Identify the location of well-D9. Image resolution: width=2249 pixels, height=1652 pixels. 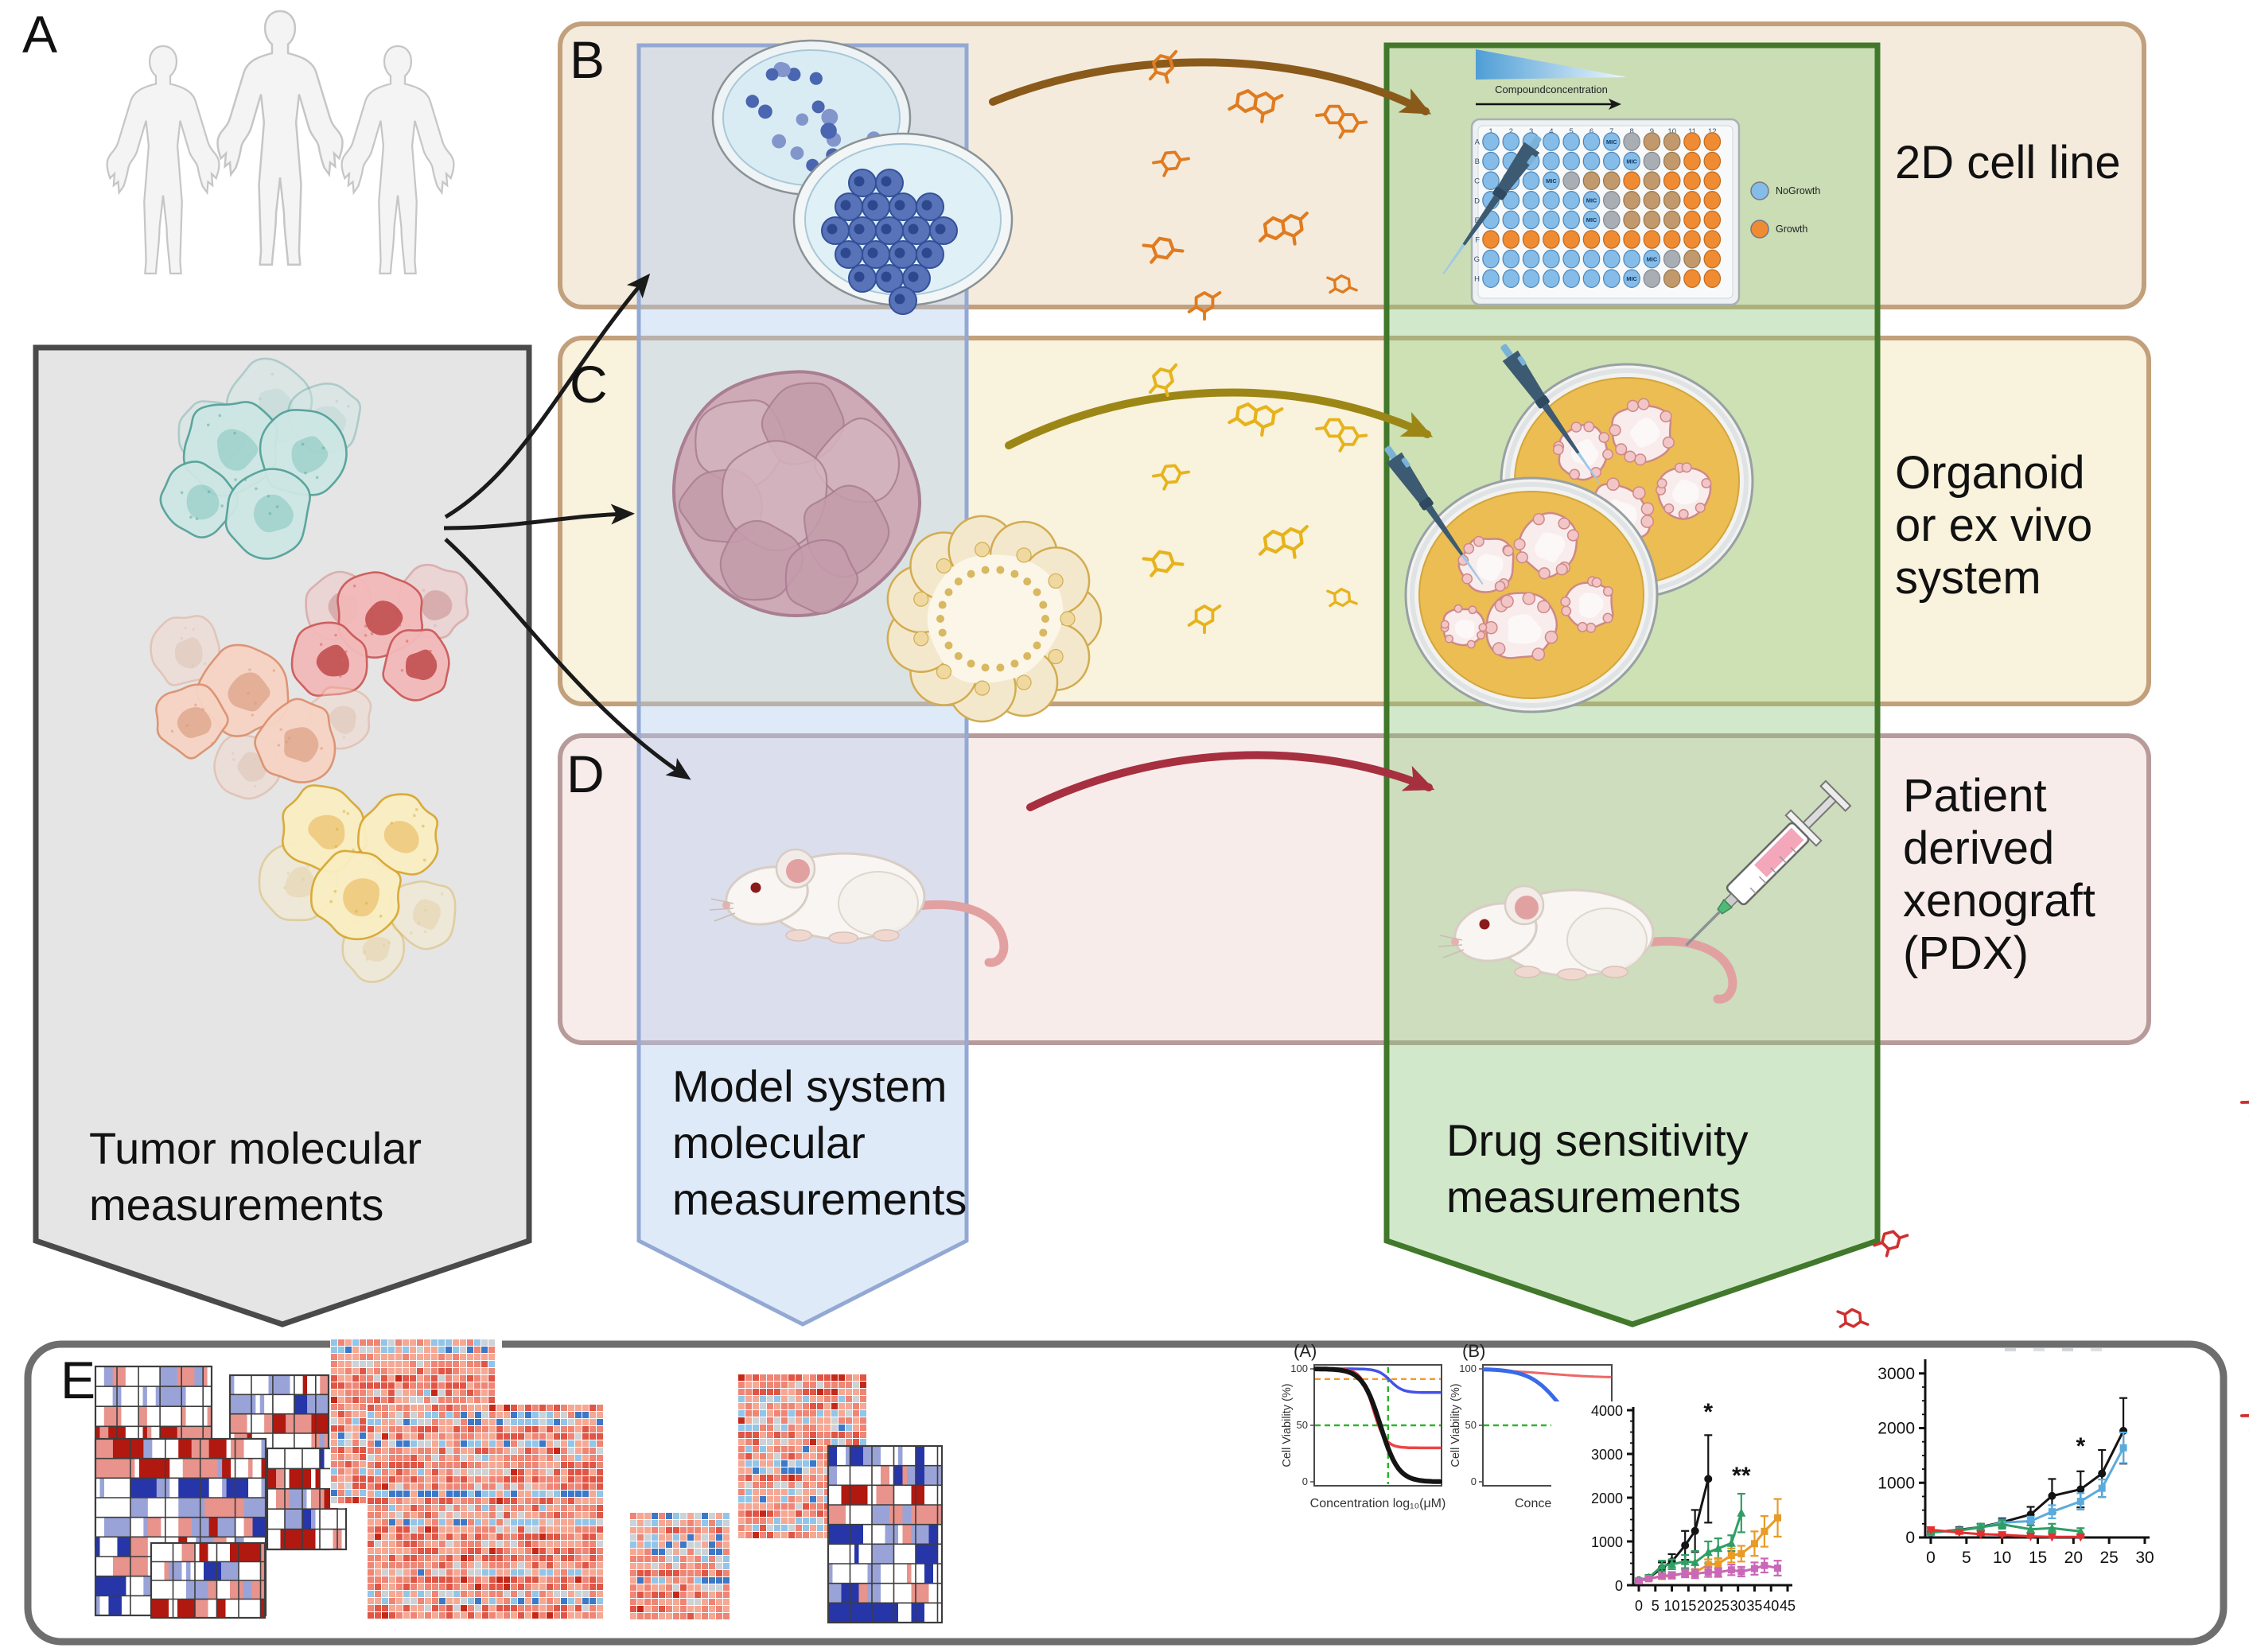
(1652, 200).